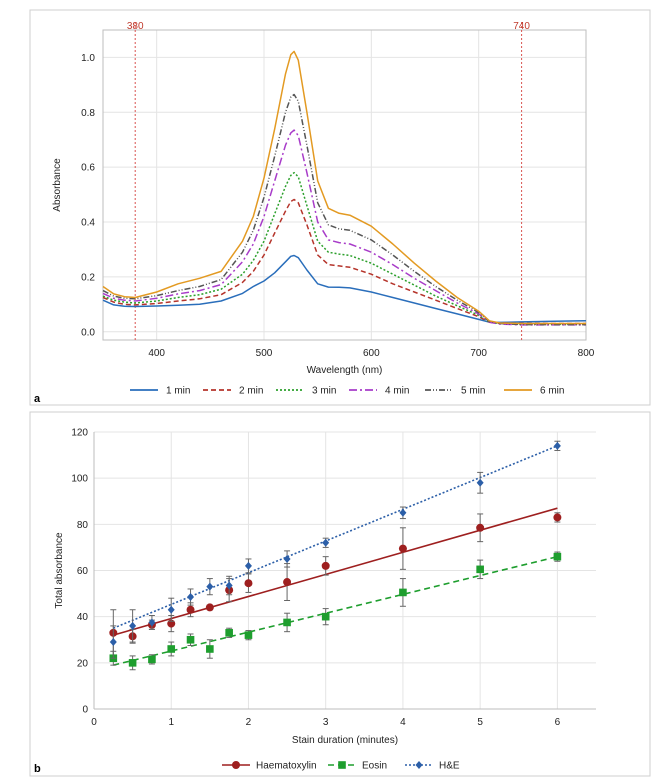 The height and width of the screenshot is (781, 669). What do you see at coordinates (88, 113) in the screenshot?
I see `y-tick-label: 0.8` at bounding box center [88, 113].